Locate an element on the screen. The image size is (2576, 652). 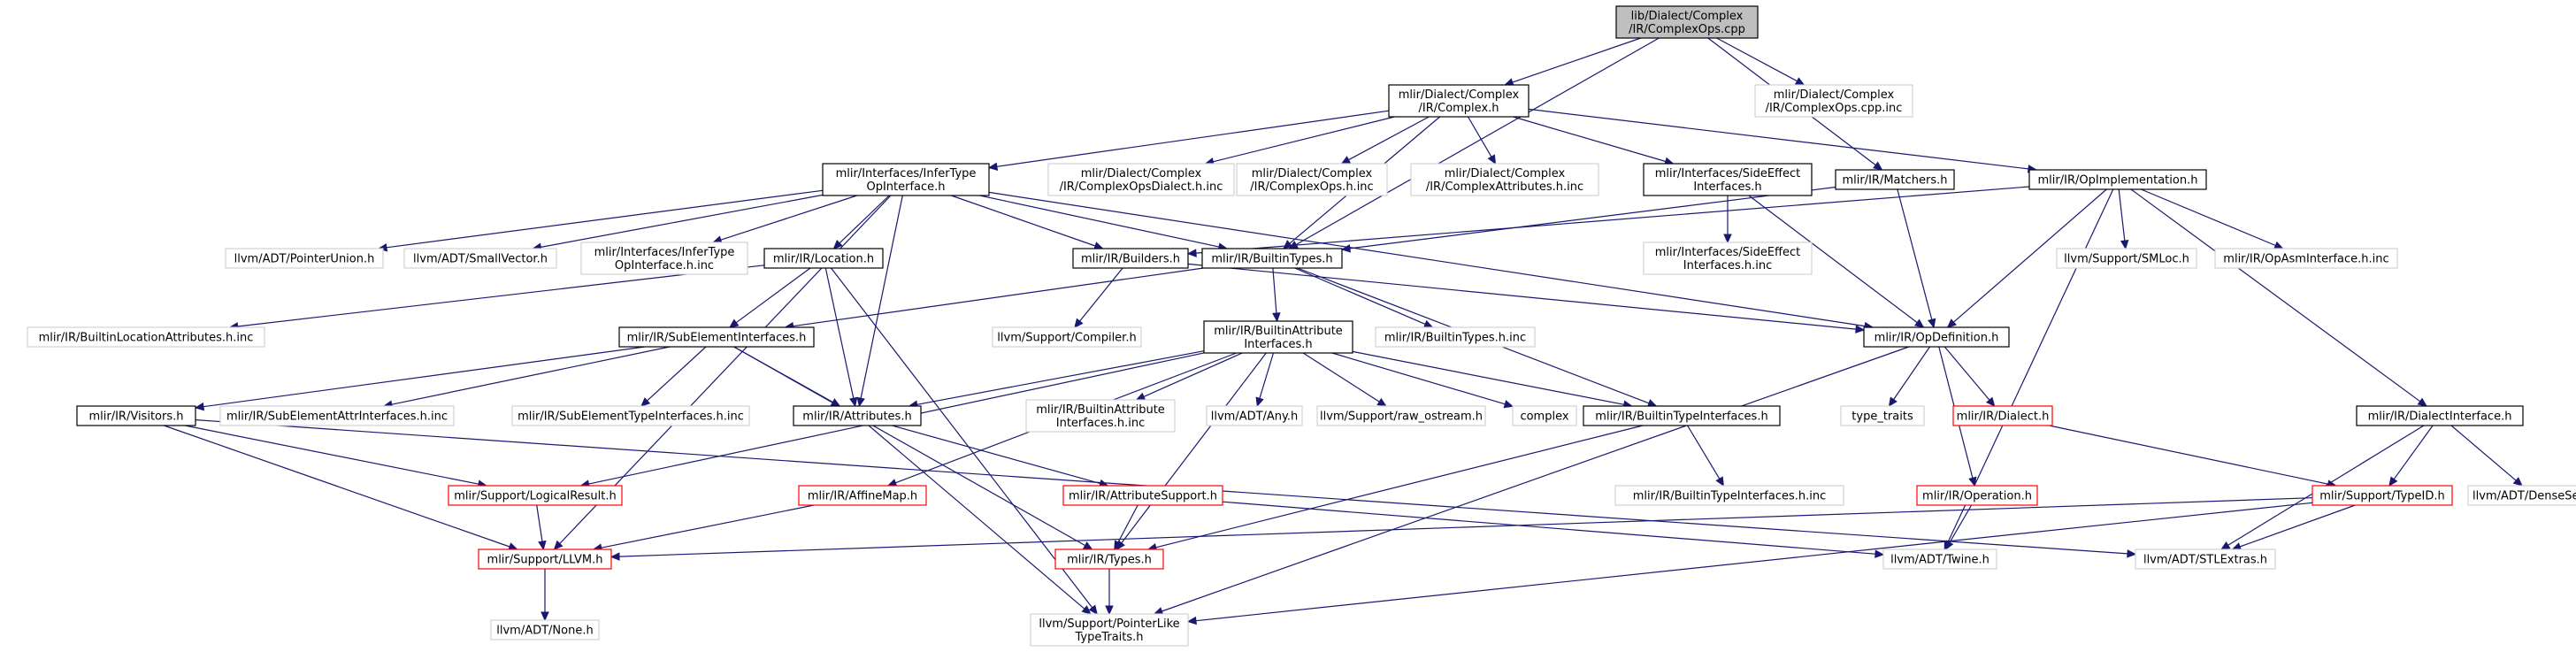
node-complex: complex is located at coordinates (1544, 415).